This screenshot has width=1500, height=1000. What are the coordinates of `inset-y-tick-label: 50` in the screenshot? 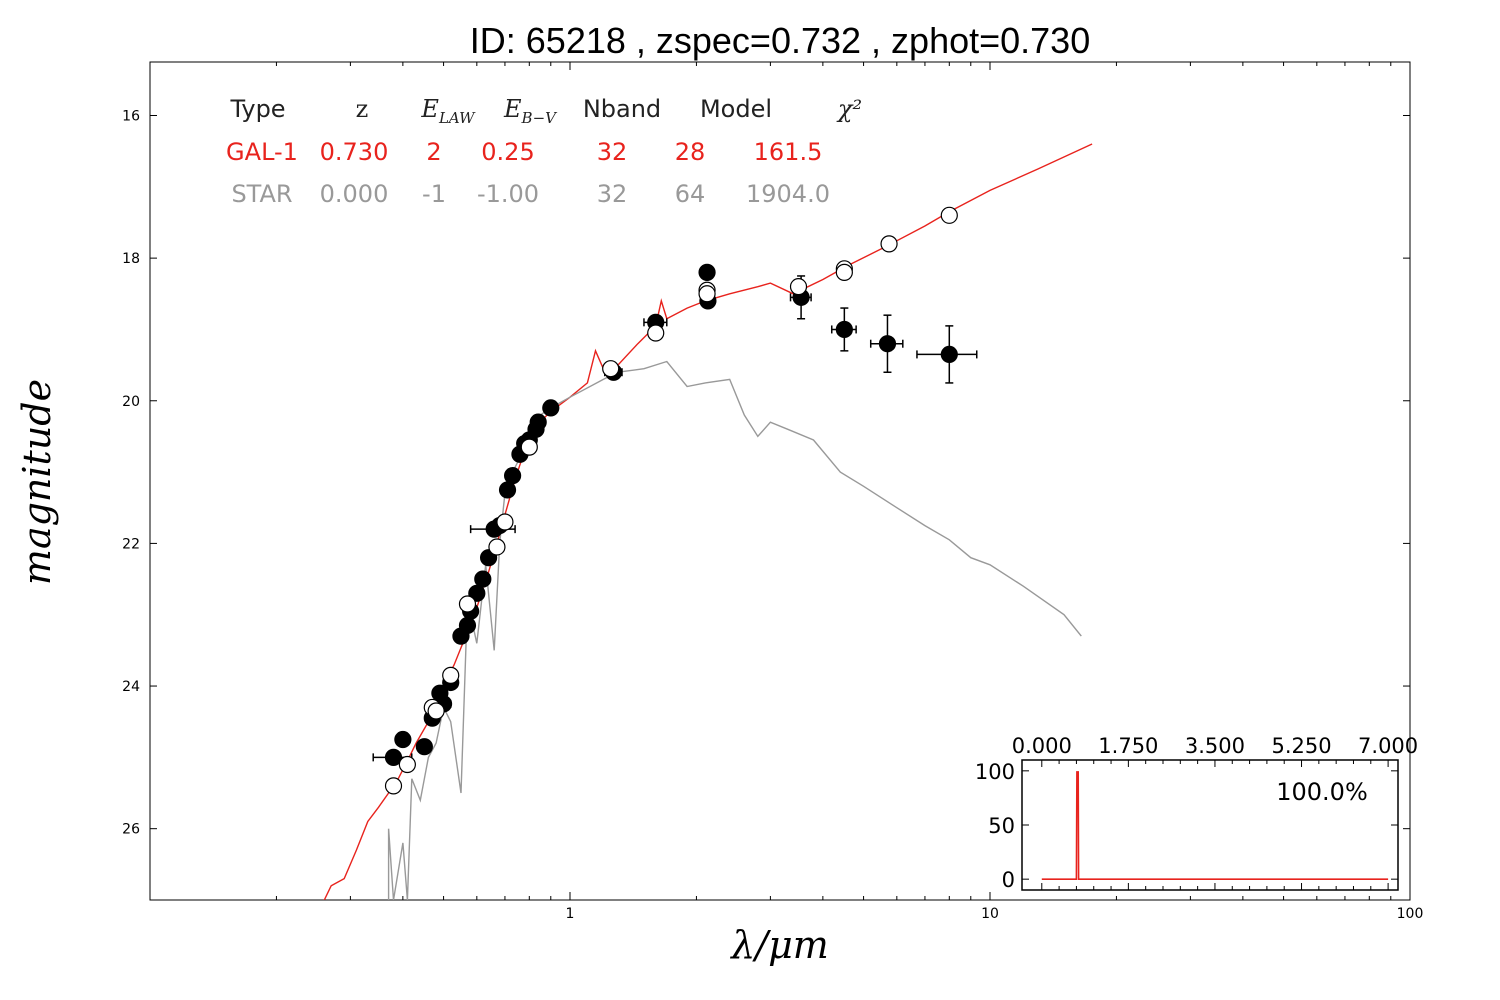 It's located at (1001, 826).